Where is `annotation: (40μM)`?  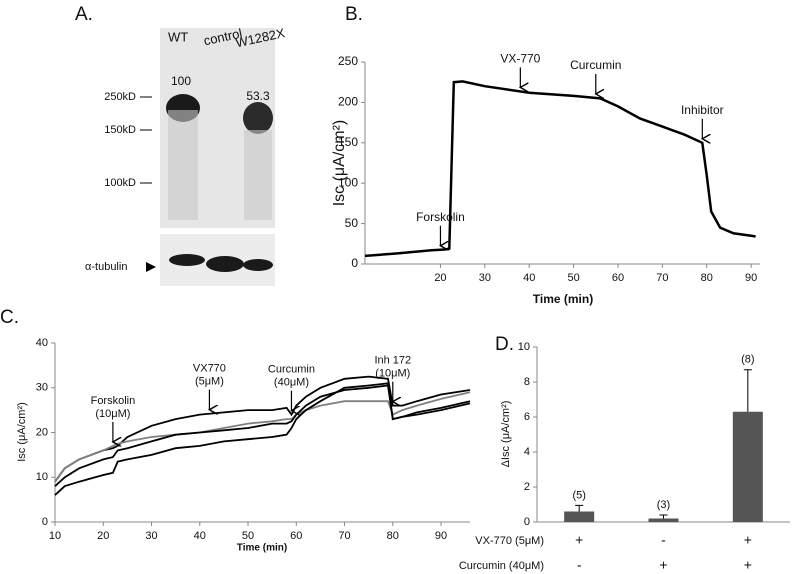
annotation: (40μM) is located at coordinates (291, 383).